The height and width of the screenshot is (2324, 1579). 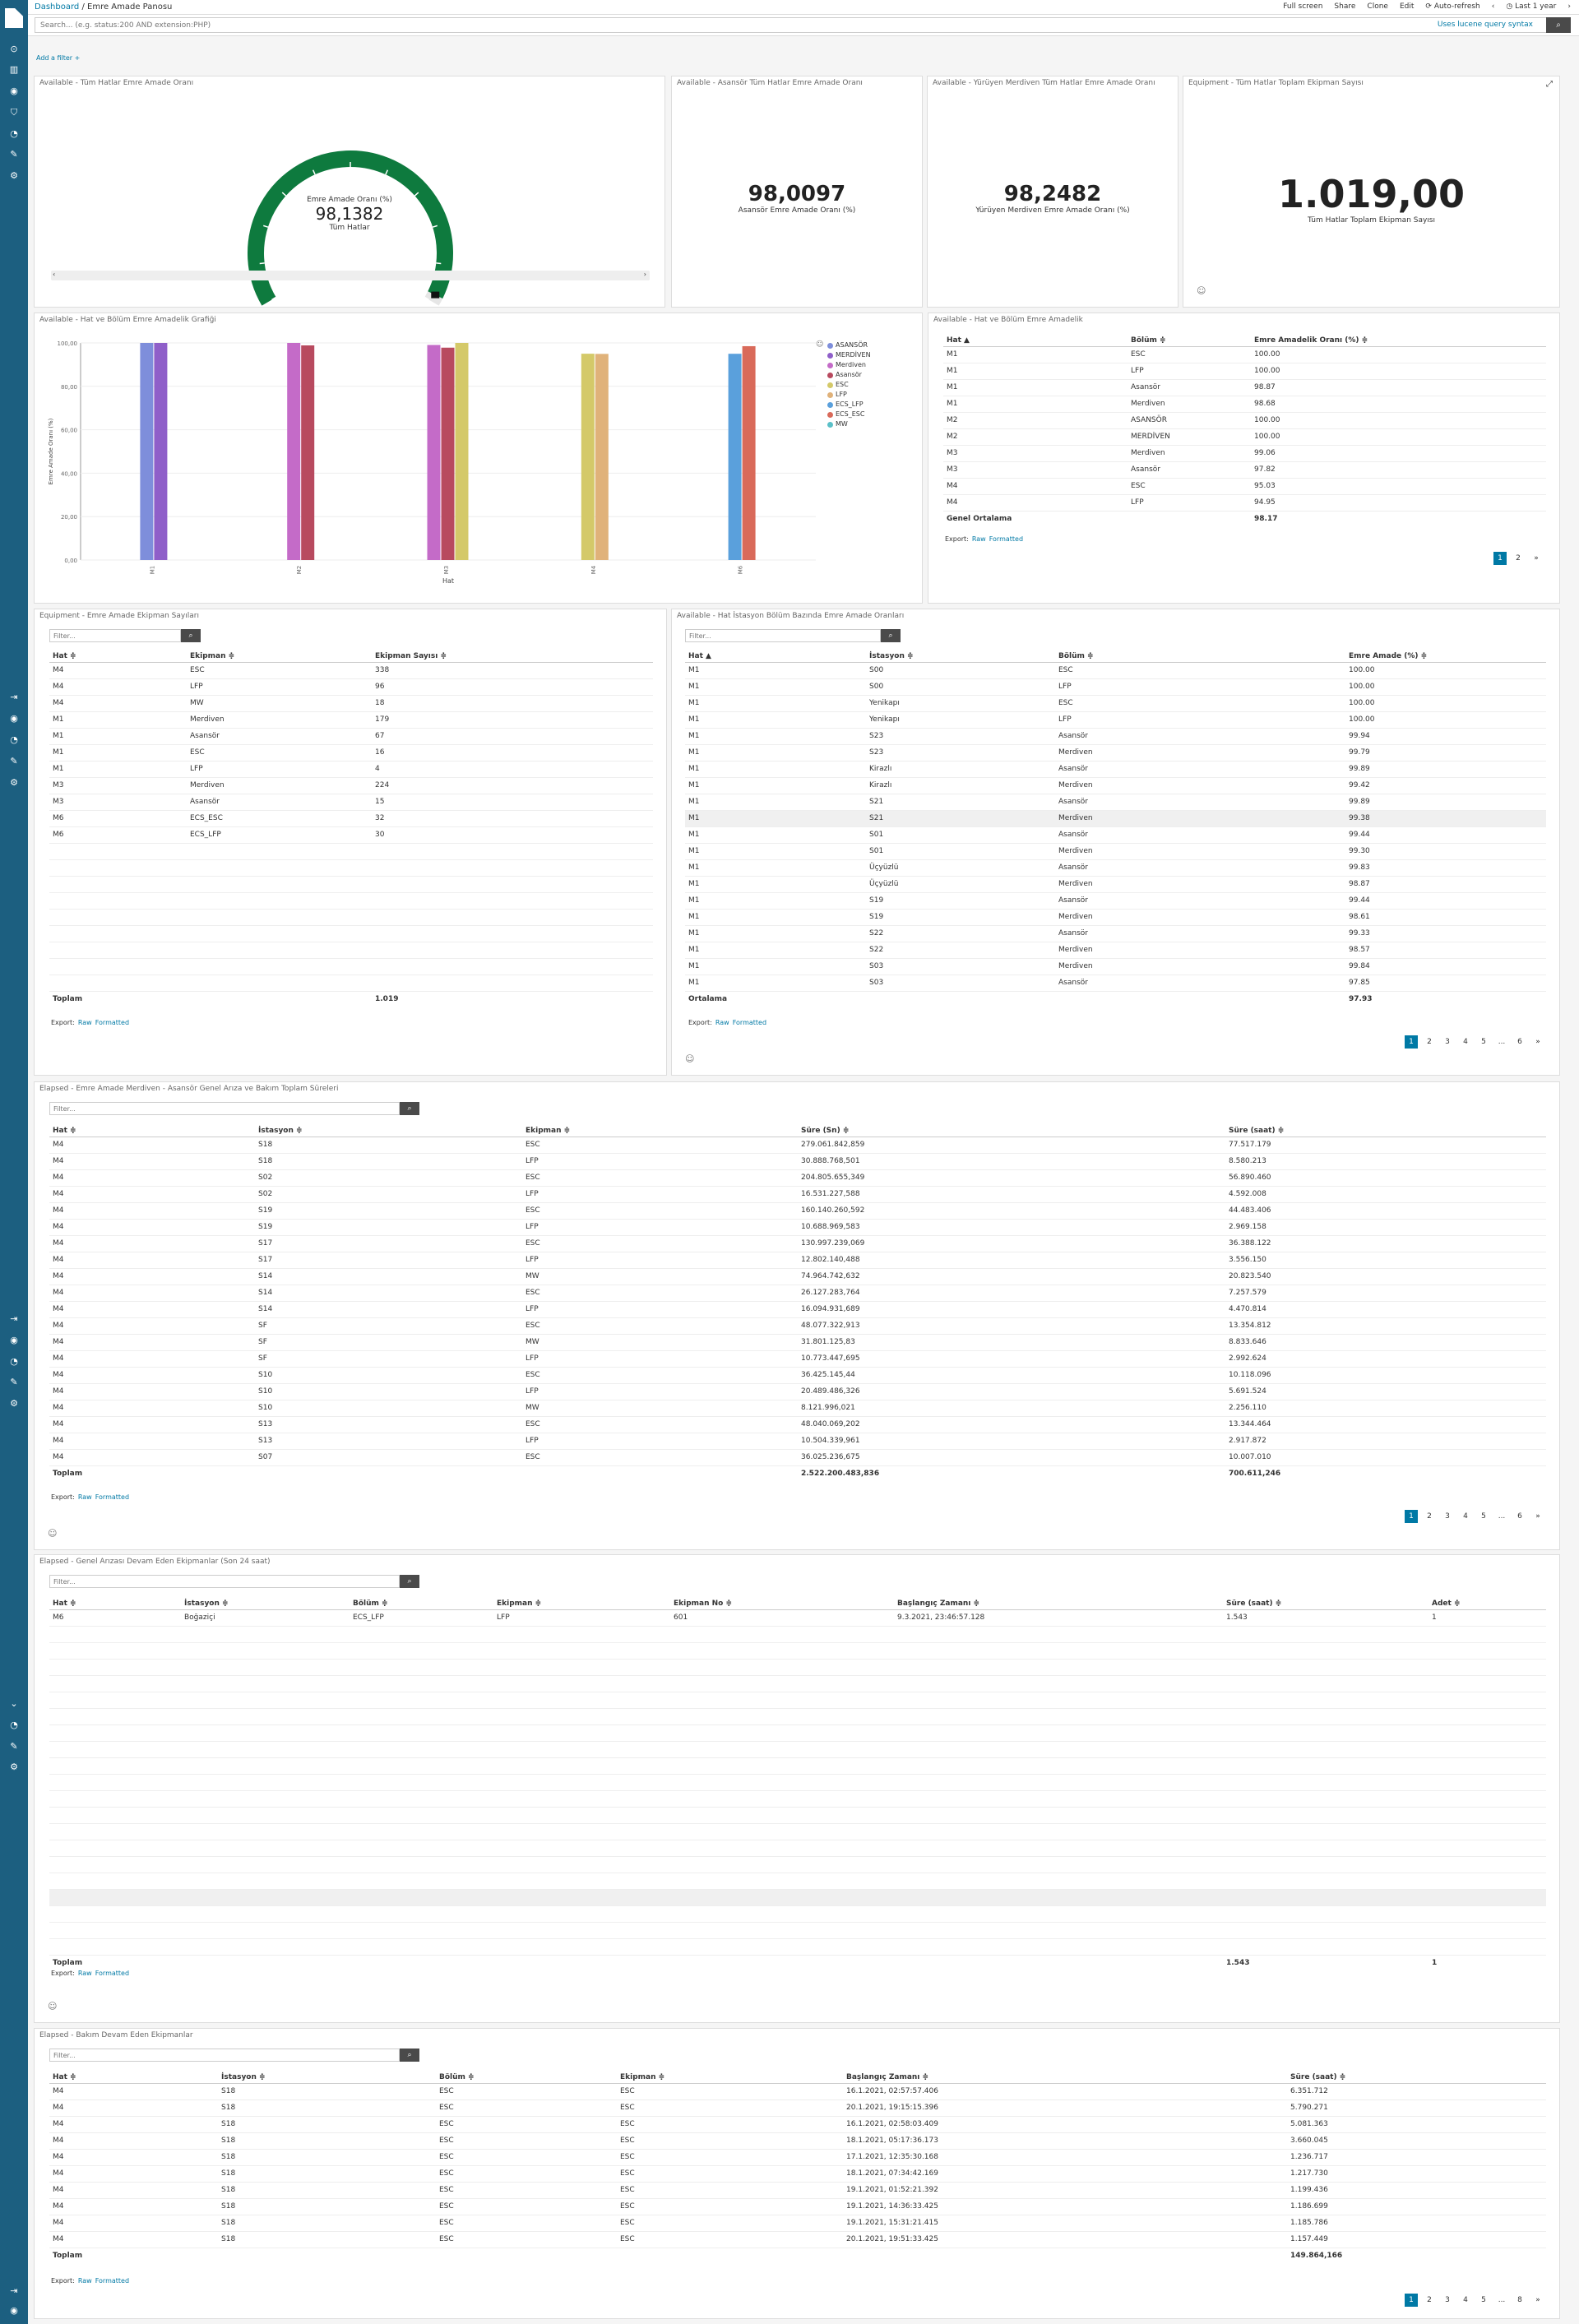 I want to click on time-back-button: ‹, so click(x=1493, y=6).